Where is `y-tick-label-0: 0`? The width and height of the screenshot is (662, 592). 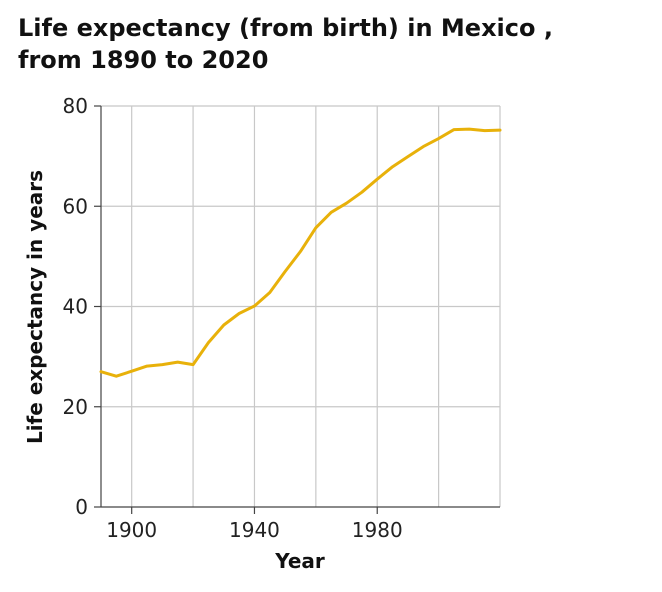 y-tick-label-0: 0 is located at coordinates (81, 507).